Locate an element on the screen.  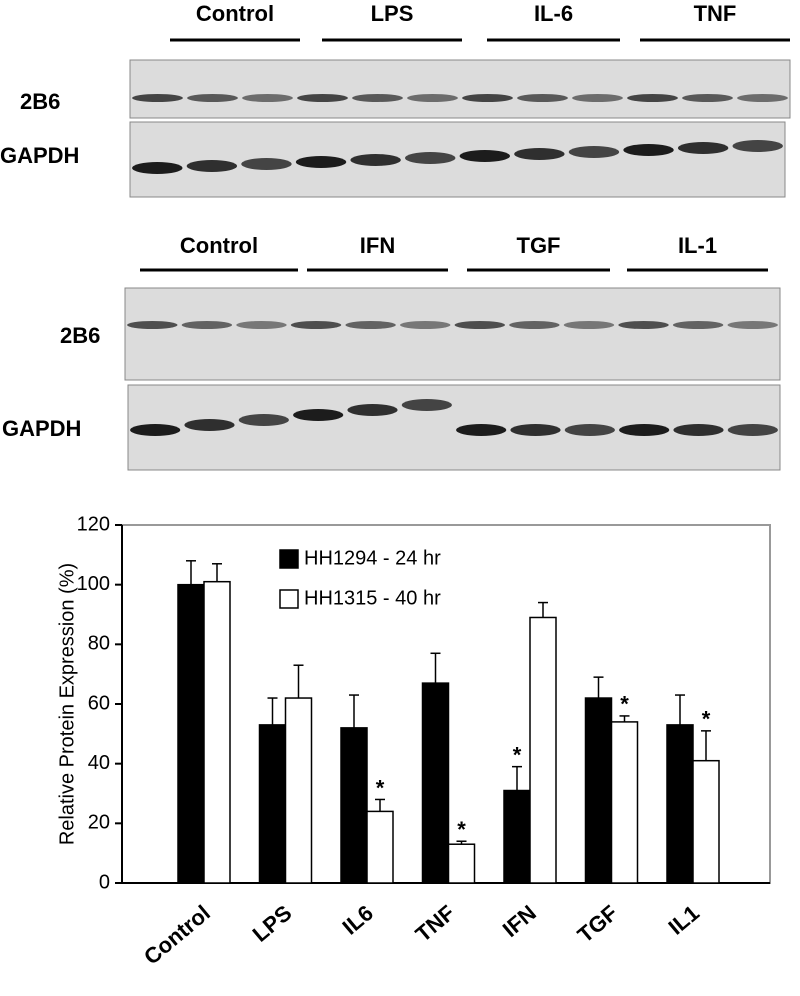
legend-label: HH1294 - 24 hr is located at coordinates (372, 558).